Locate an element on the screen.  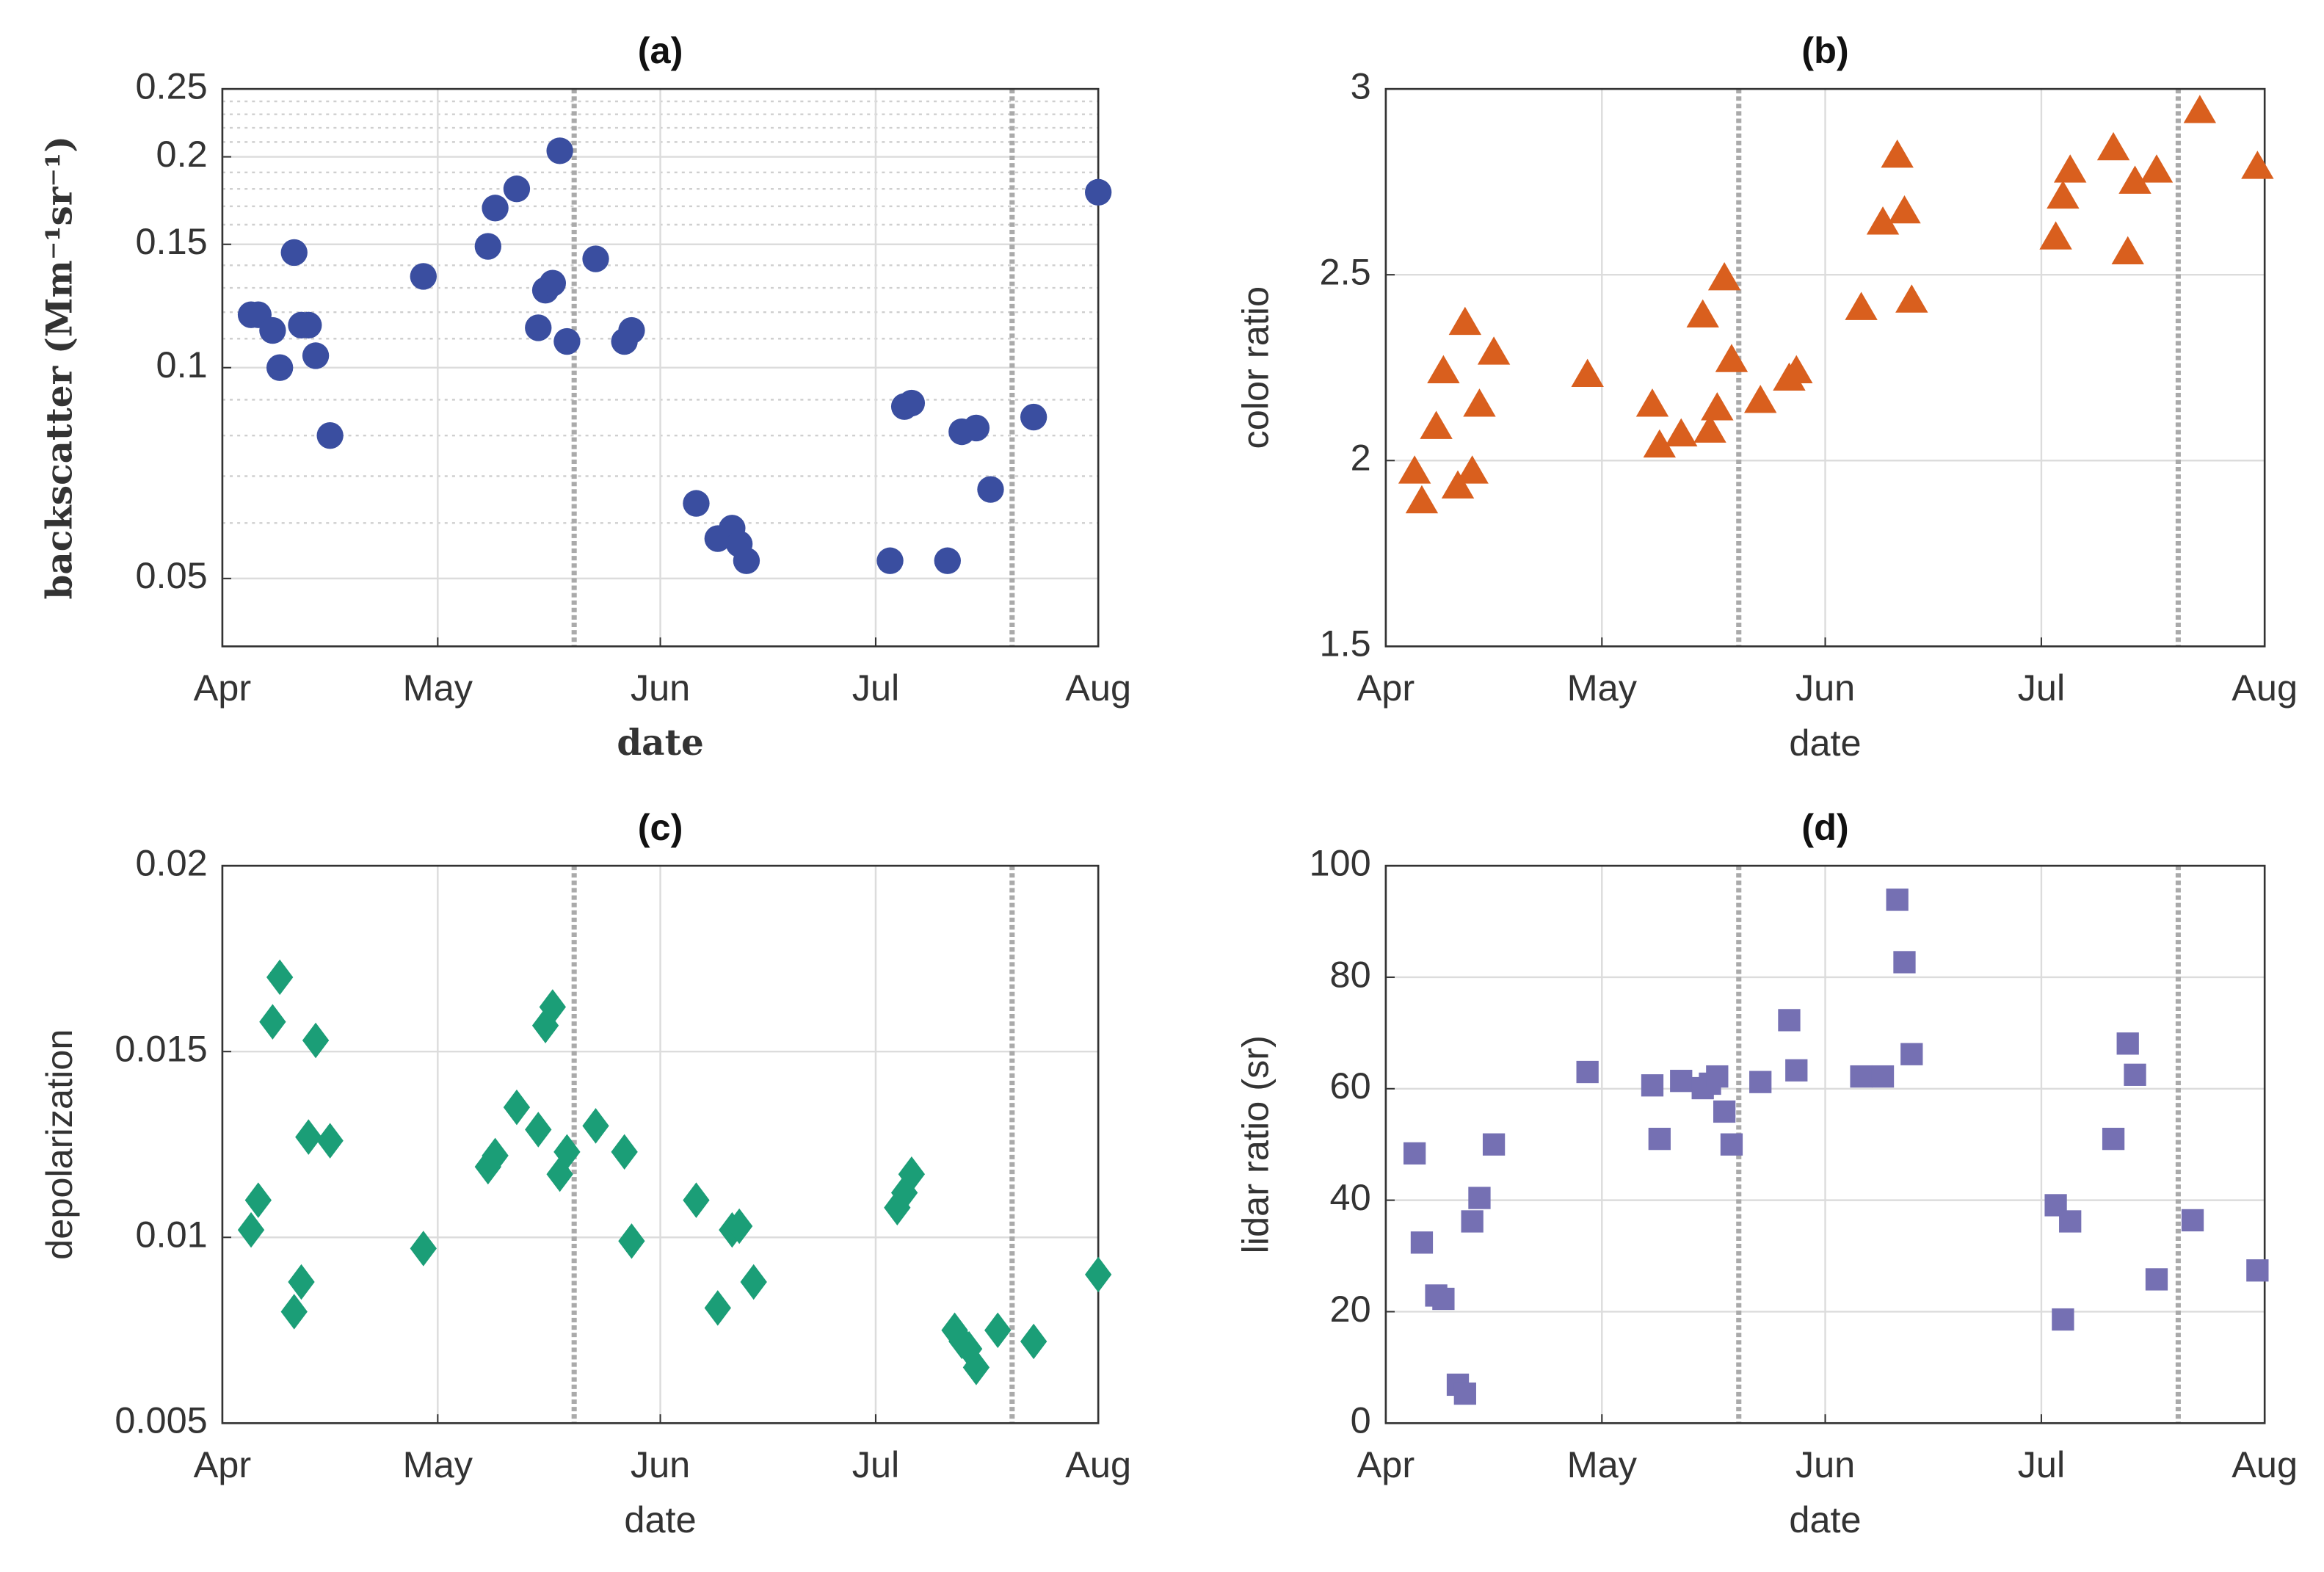
y-tick-label: 0.2 is located at coordinates (182, 154).